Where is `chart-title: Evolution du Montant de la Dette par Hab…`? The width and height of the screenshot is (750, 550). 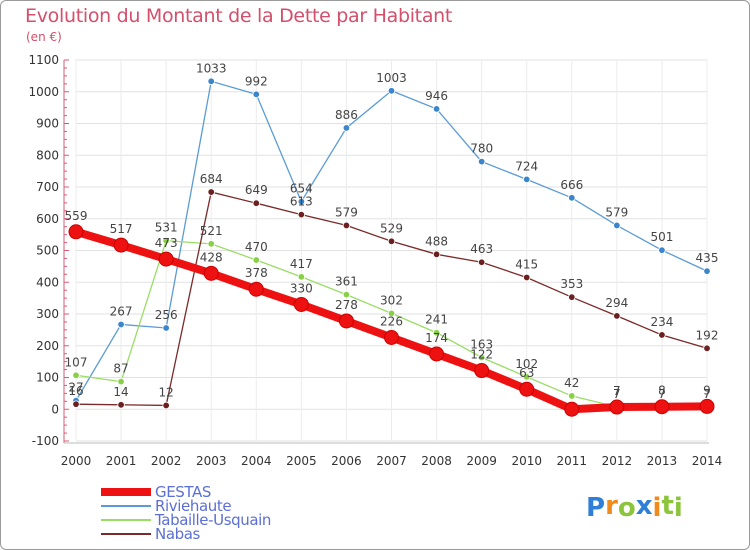 chart-title: Evolution du Montant de la Dette par Hab… is located at coordinates (239, 16).